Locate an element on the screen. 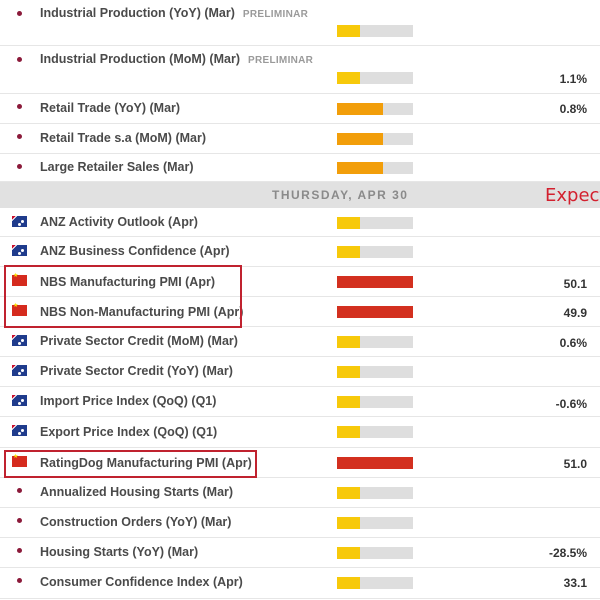 The width and height of the screenshot is (600, 600). event-value: 0.8% is located at coordinates (573, 109).